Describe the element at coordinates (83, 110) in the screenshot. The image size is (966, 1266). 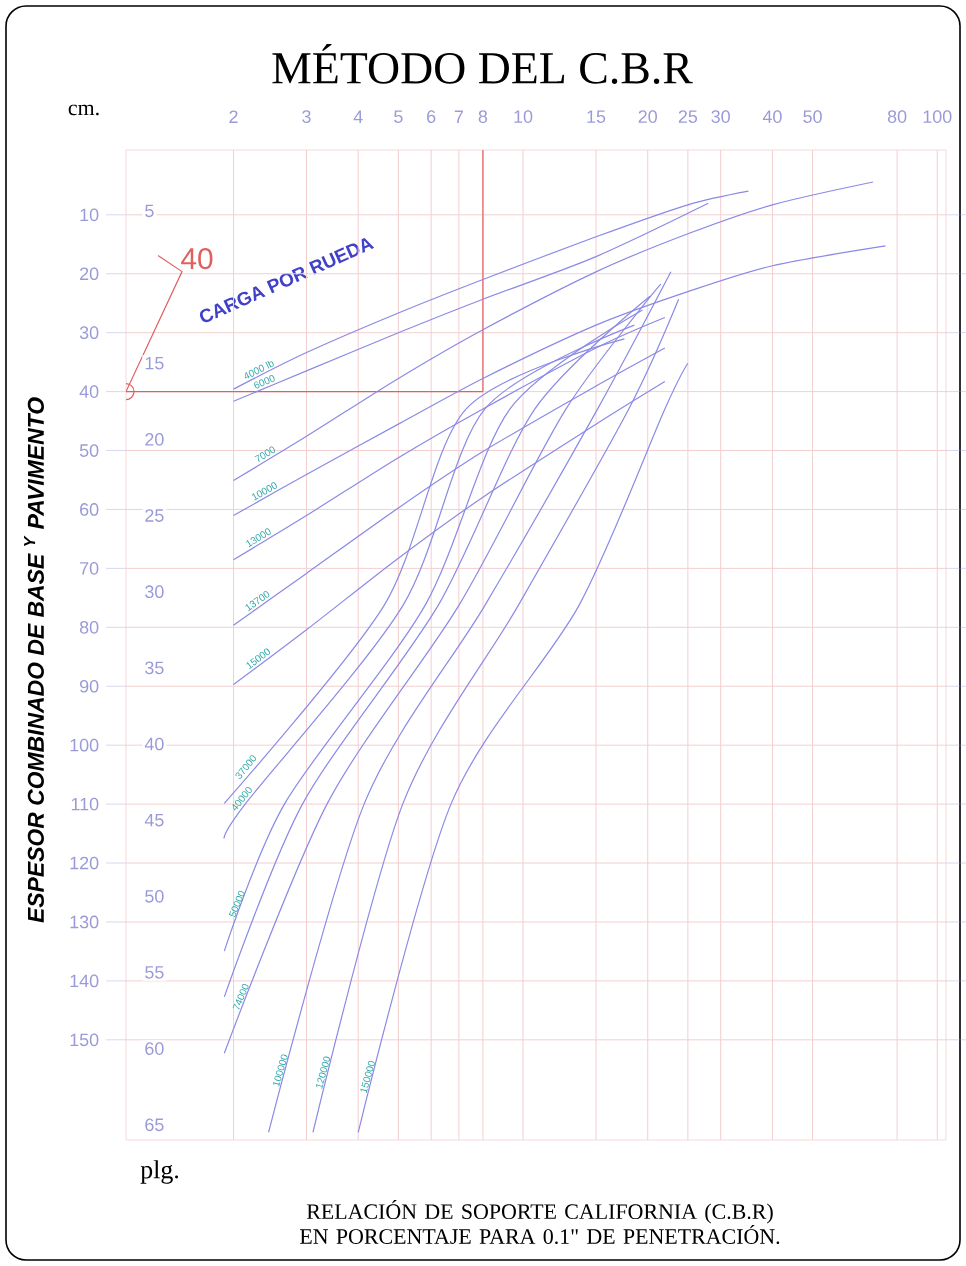
I see `text: cm.` at that location.